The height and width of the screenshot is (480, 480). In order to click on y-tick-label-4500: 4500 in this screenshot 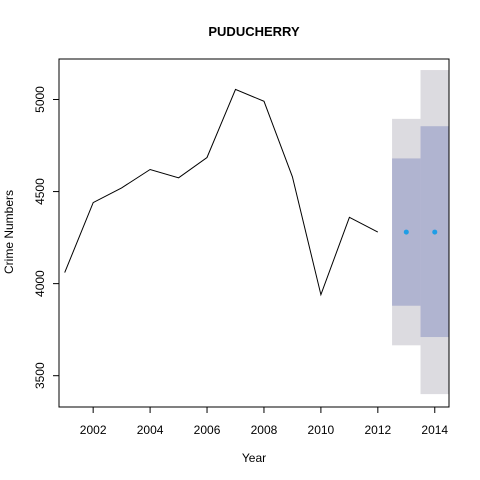, I will do `click(40, 191)`.